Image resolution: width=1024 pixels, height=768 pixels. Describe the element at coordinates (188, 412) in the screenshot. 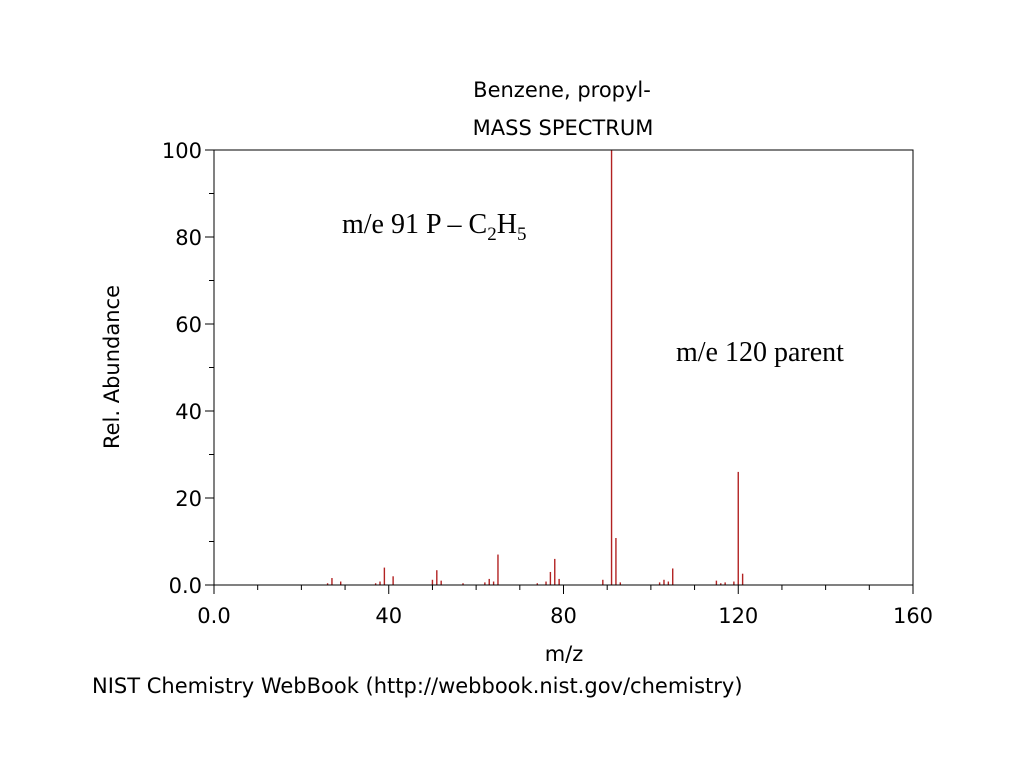

I see `y-tick-label: 40` at that location.